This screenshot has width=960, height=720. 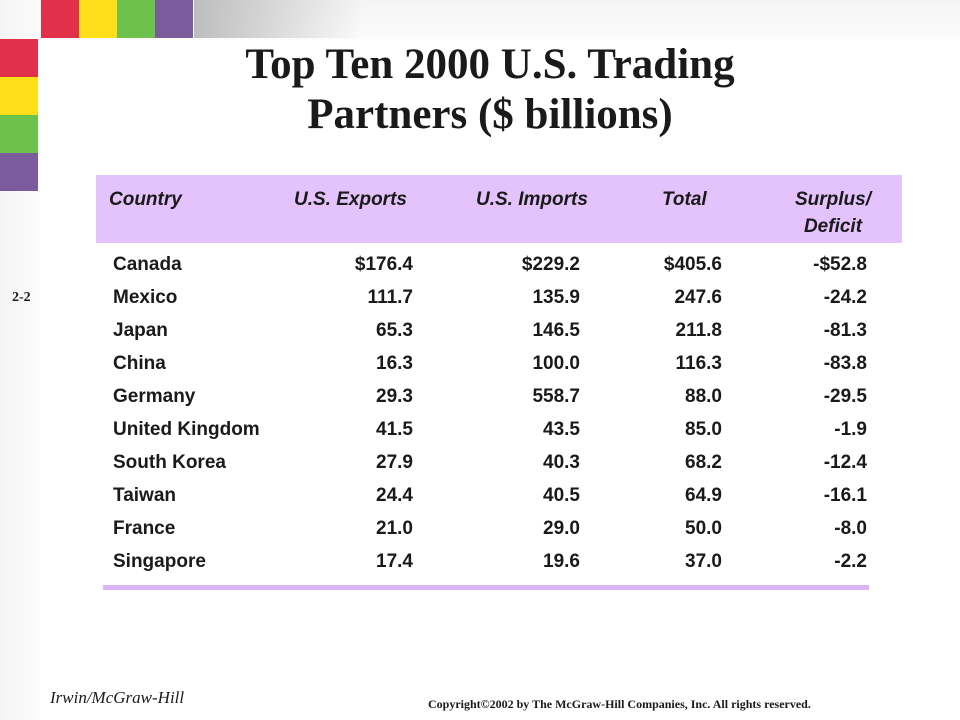 I want to click on cell-total: 116.3, so click(x=699, y=363).